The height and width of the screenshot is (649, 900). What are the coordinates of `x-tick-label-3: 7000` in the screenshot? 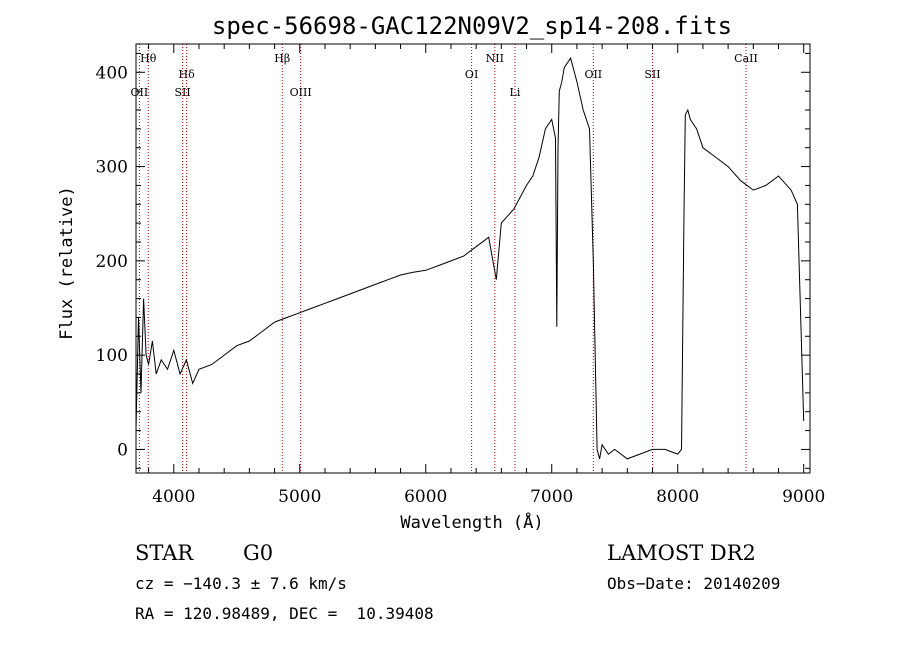 It's located at (551, 497).